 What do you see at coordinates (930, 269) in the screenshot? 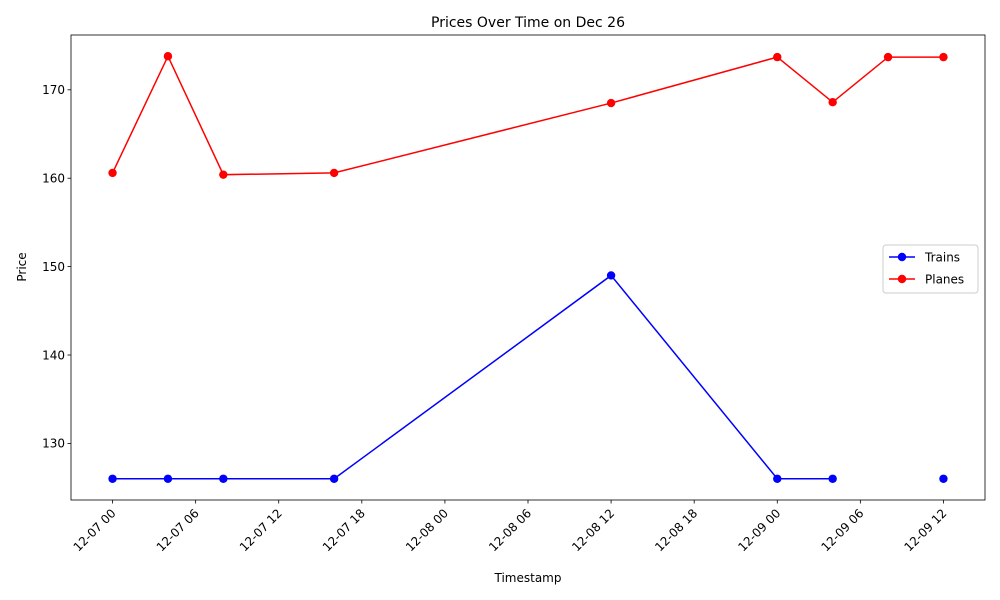
I see `legend: Trains Planes` at bounding box center [930, 269].